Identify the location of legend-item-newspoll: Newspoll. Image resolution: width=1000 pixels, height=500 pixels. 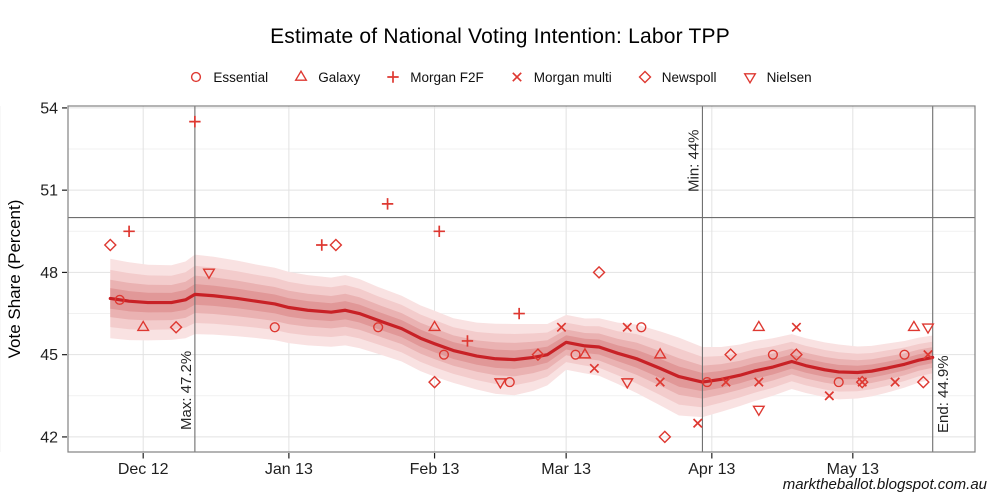
(677, 77).